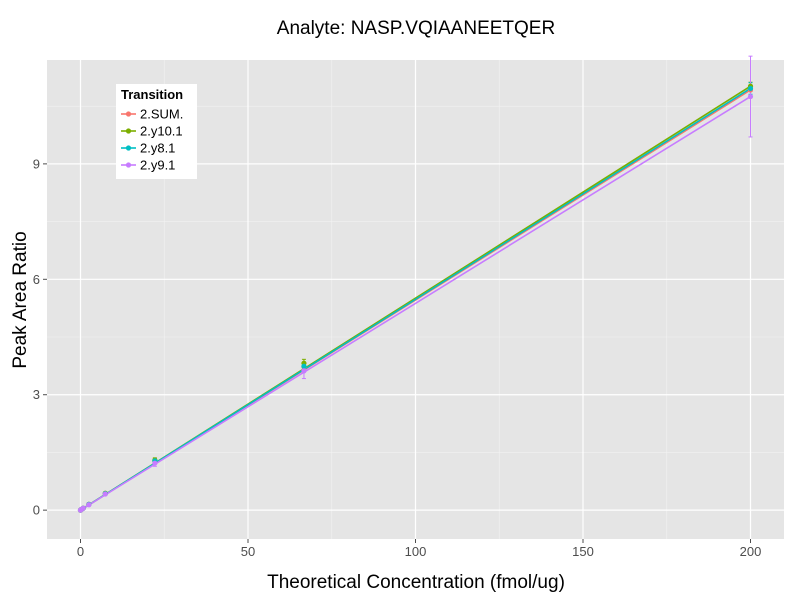 The image size is (800, 605). Describe the element at coordinates (40, 337) in the screenshot. I see `y-axis-ticks: 0 3 6 9` at that location.